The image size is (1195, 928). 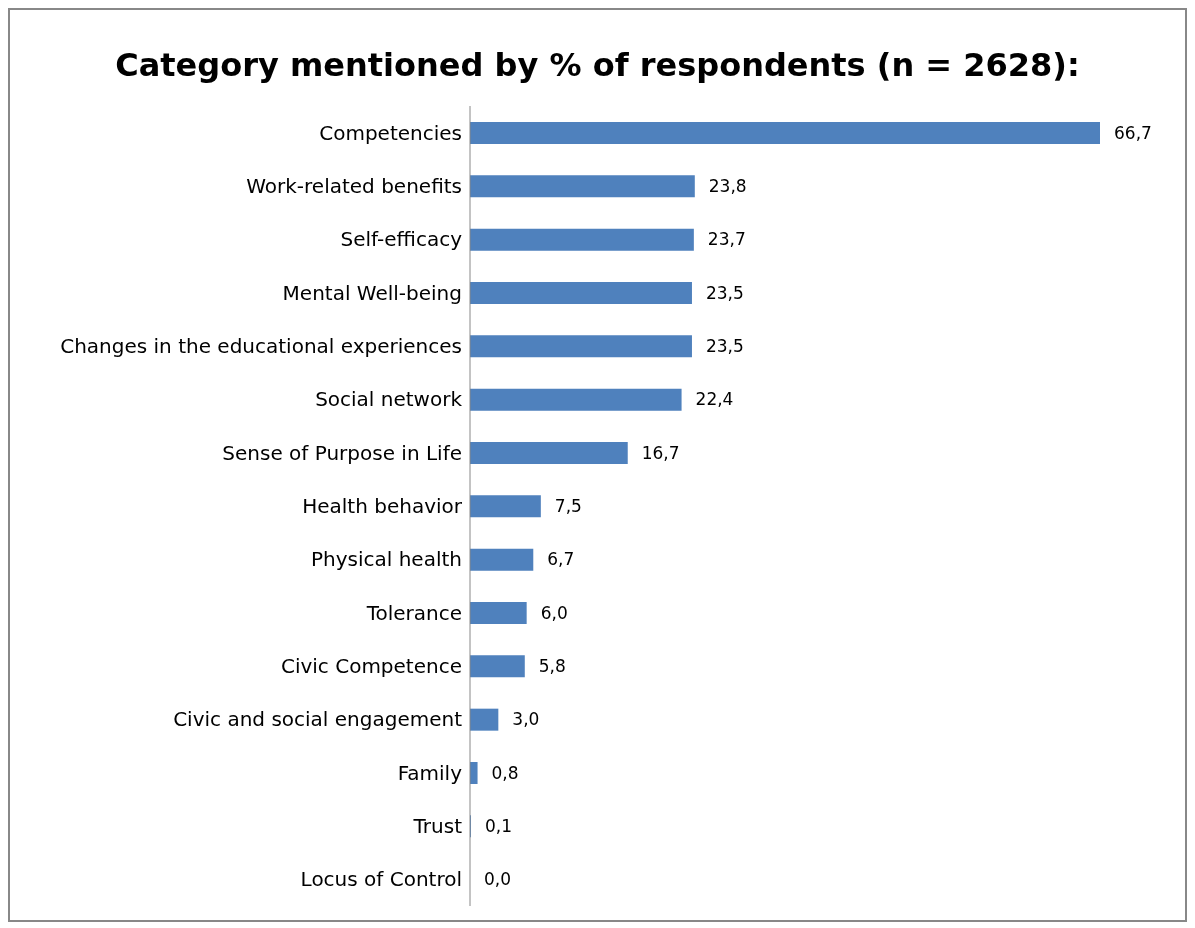 I want to click on y-tick-label: Physical health, so click(x=386, y=559).